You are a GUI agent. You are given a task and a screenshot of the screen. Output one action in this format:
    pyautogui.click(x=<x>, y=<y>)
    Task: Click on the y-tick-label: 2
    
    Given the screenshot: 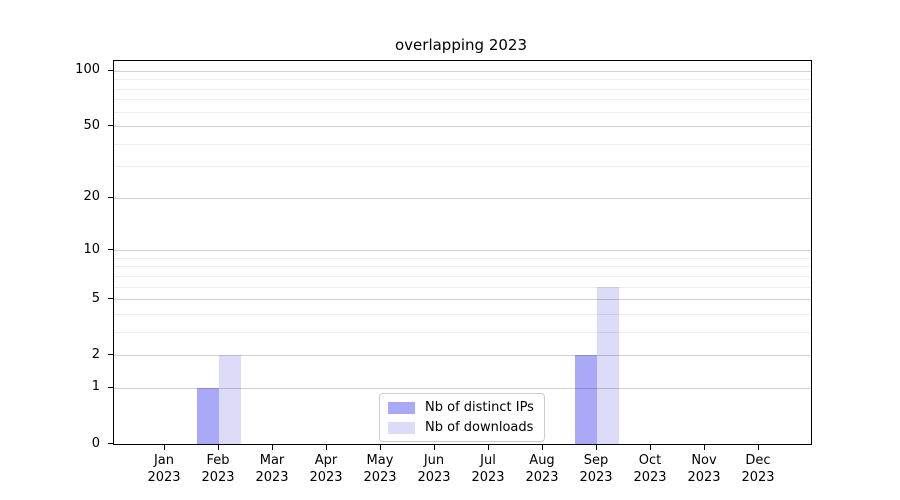 What is the action you would take?
    pyautogui.click(x=95, y=354)
    